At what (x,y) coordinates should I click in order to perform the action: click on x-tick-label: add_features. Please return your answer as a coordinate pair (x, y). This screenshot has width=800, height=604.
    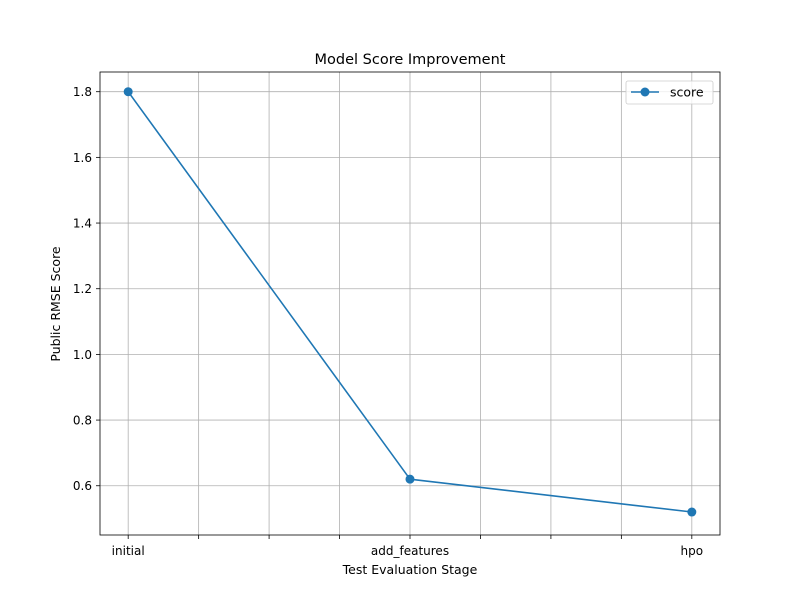
    Looking at the image, I should click on (410, 551).